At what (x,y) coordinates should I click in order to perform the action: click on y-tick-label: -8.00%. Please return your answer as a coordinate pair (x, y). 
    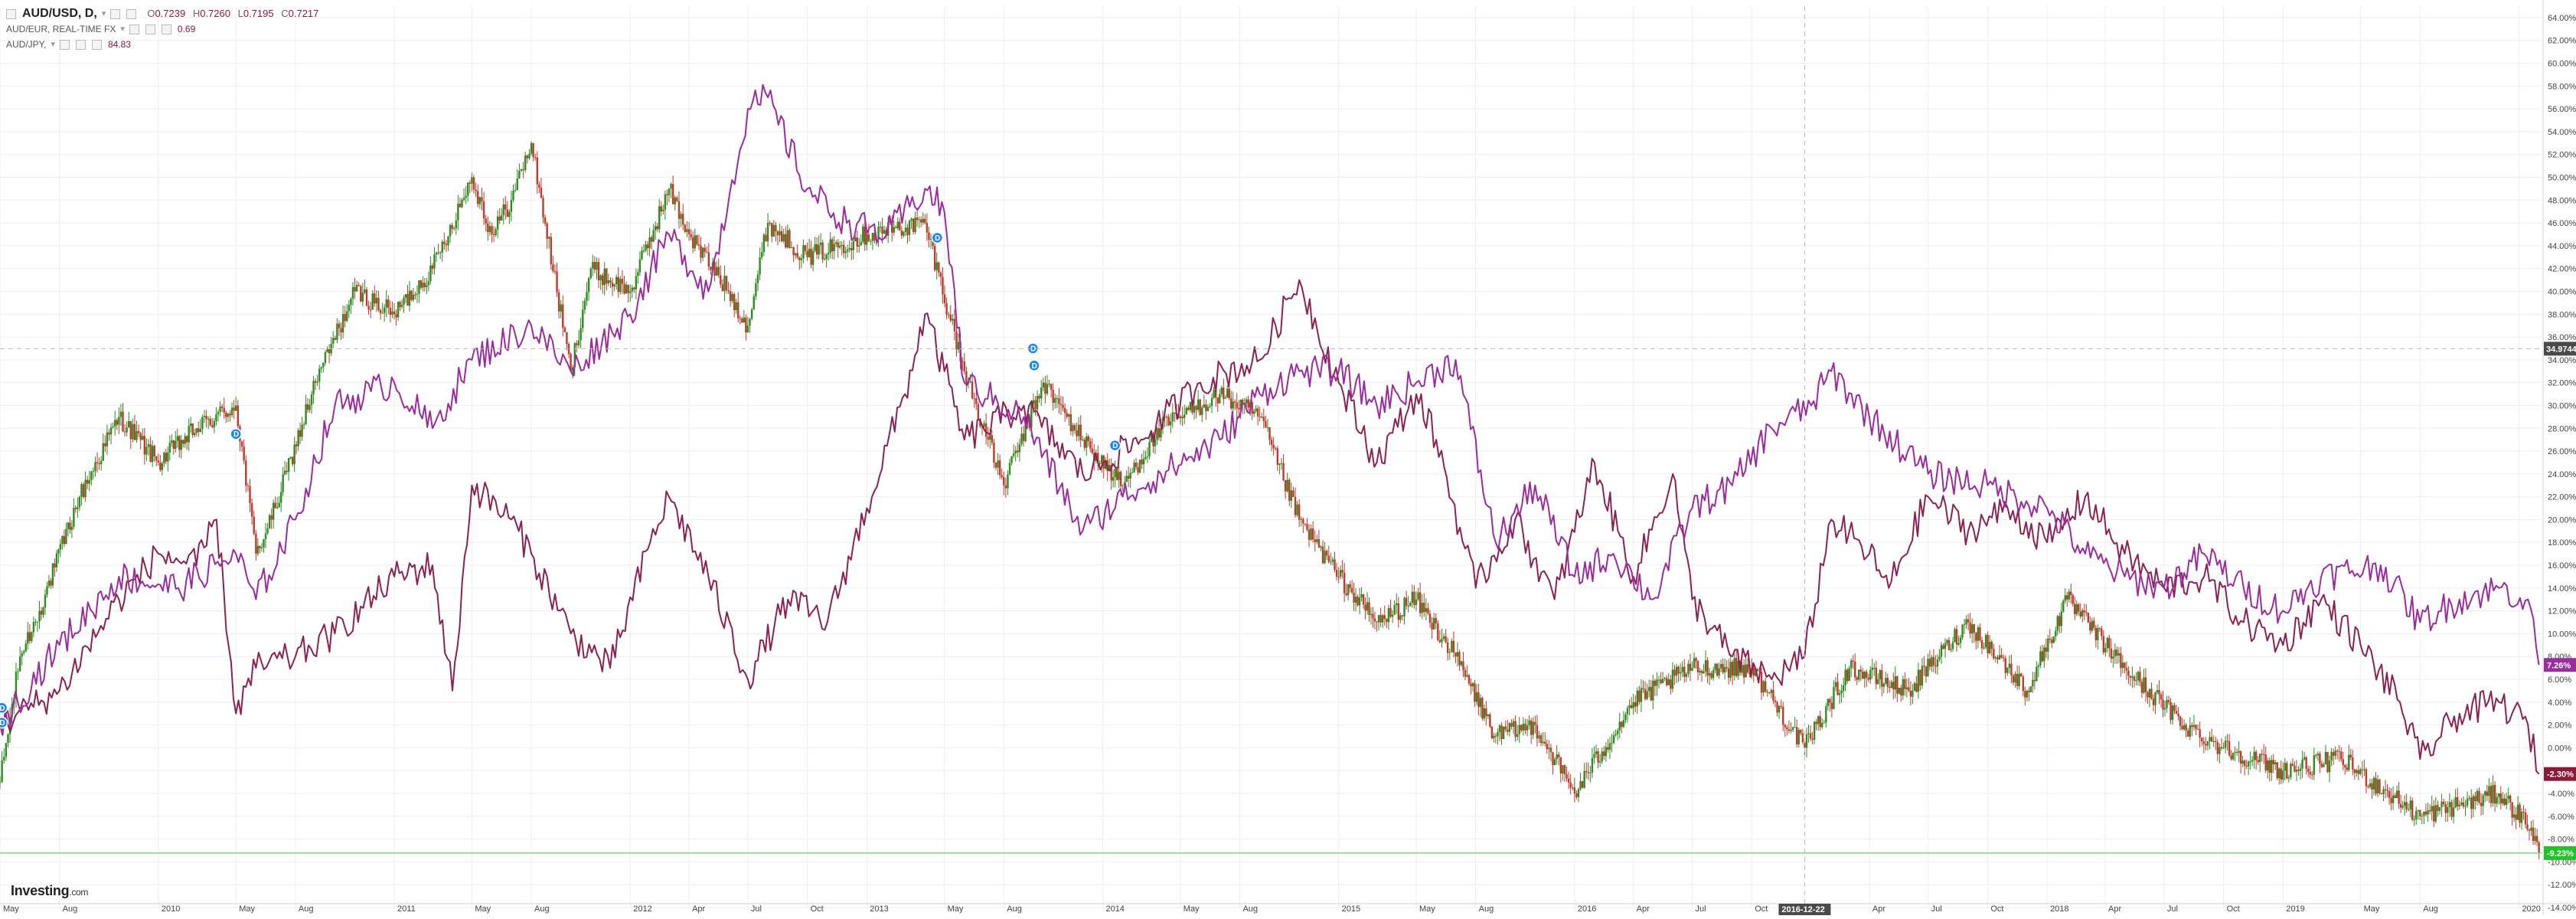
    Looking at the image, I should click on (2561, 840).